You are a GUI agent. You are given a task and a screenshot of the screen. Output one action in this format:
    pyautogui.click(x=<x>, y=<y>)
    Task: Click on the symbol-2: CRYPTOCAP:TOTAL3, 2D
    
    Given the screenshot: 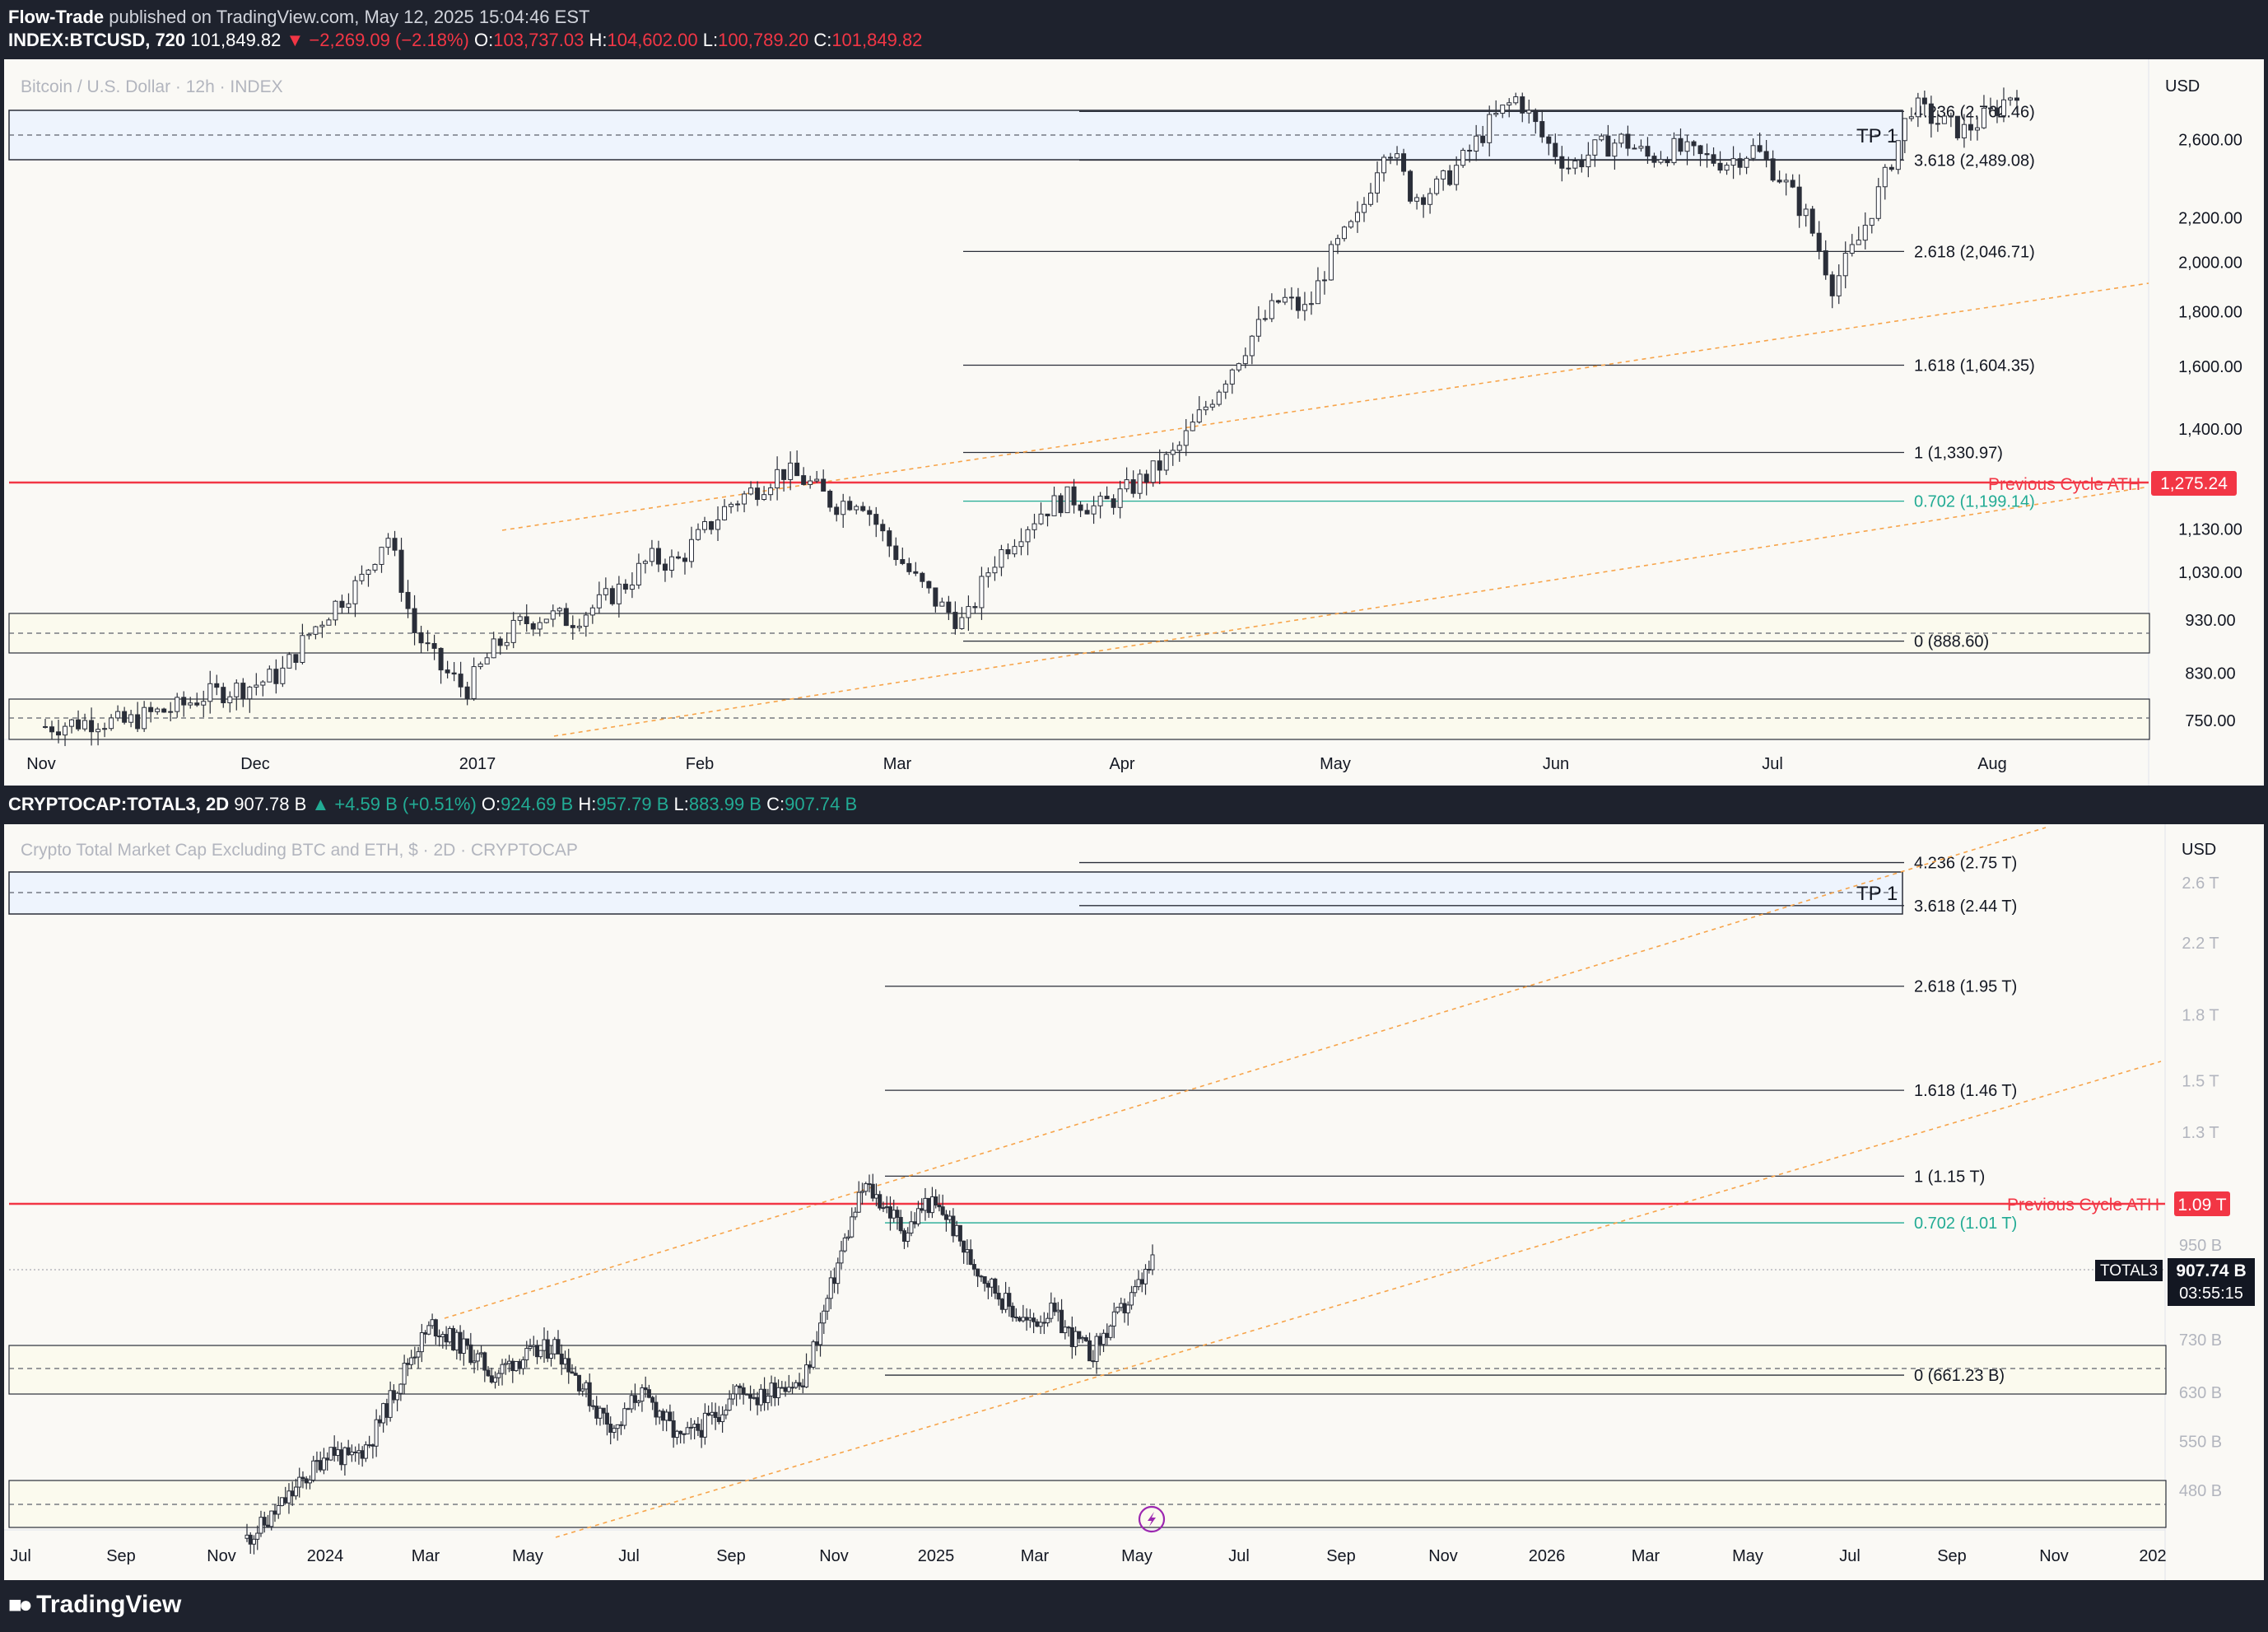 What is the action you would take?
    pyautogui.click(x=119, y=804)
    